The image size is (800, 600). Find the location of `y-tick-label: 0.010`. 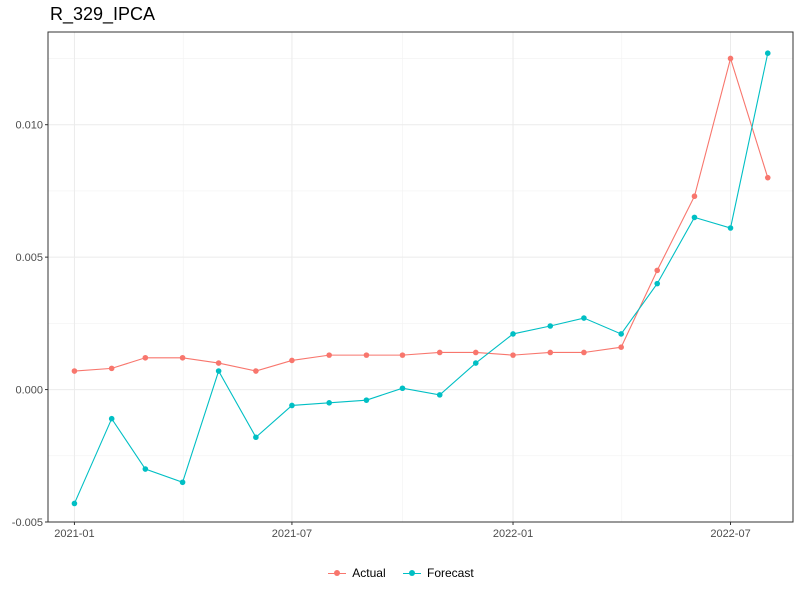

y-tick-label: 0.010 is located at coordinates (29, 126).